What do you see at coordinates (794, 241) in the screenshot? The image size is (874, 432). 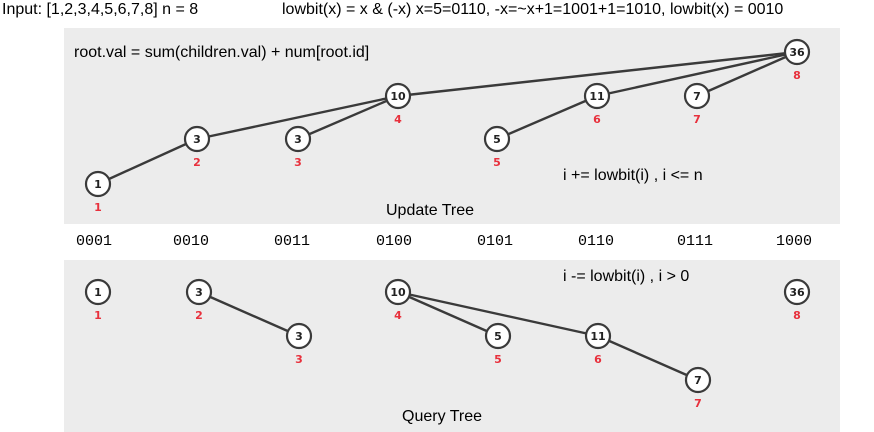 I see `bit-label-8: 1000` at bounding box center [794, 241].